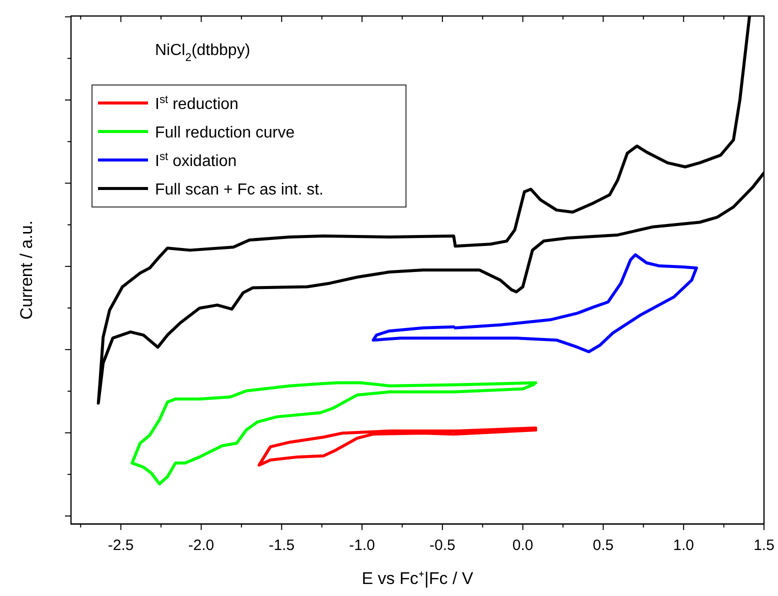 The width and height of the screenshot is (778, 596). What do you see at coordinates (225, 133) in the screenshot?
I see `legend-label: Full reduction curve` at bounding box center [225, 133].